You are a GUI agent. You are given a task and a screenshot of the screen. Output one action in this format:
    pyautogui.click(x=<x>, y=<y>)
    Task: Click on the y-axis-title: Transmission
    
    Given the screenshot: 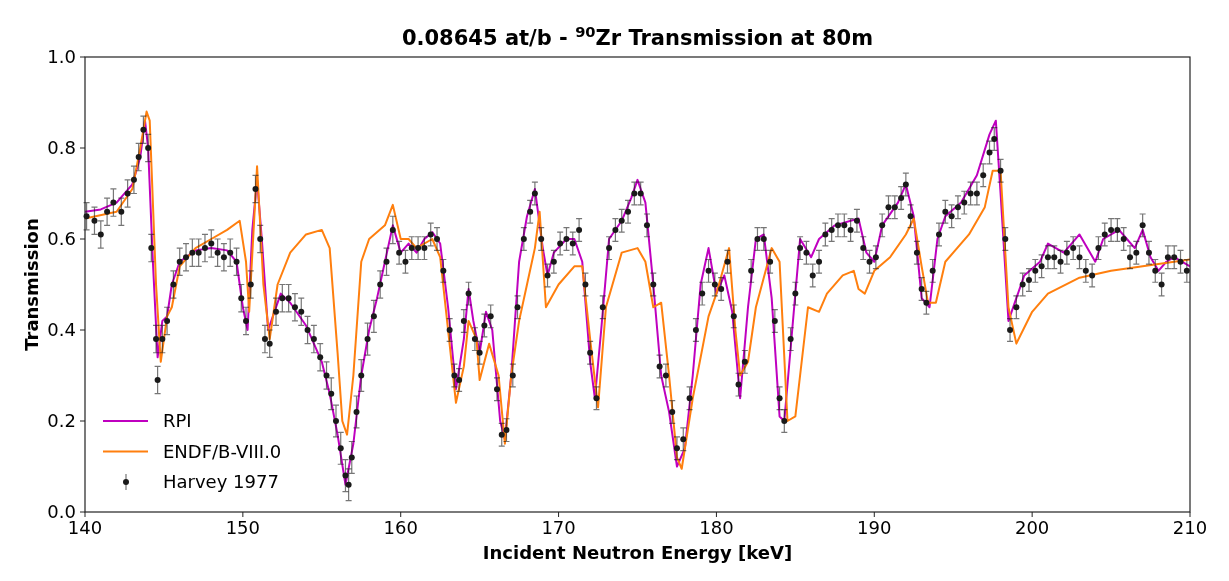 What is the action you would take?
    pyautogui.click(x=31, y=284)
    